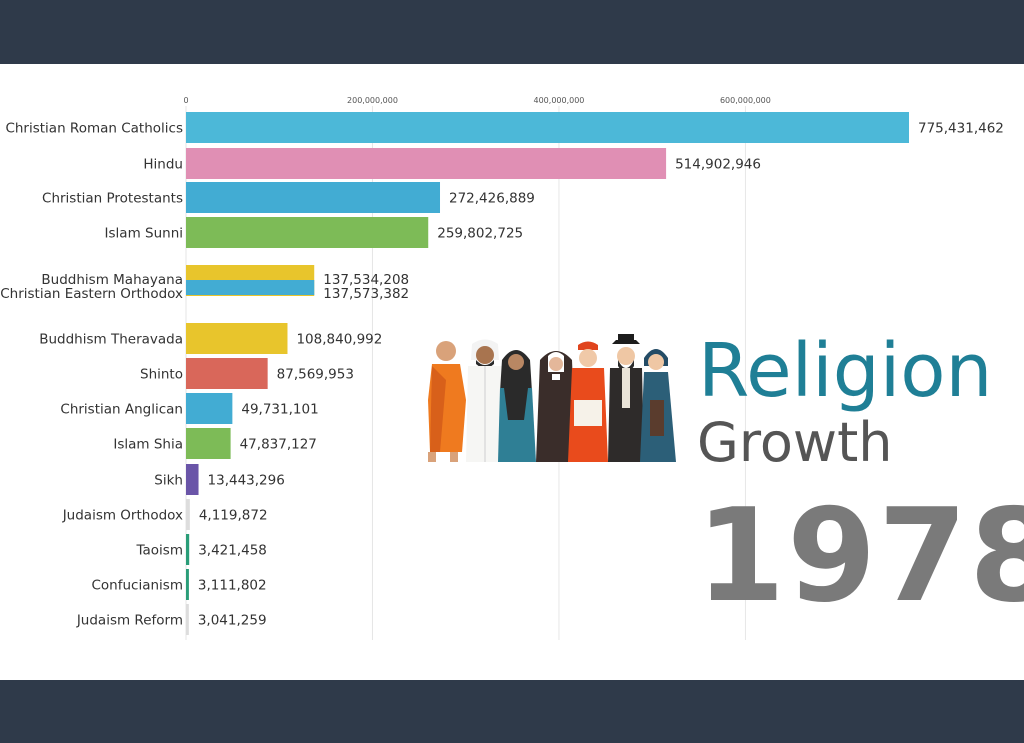  I want to click on bottom-letterbox, so click(512, 711).